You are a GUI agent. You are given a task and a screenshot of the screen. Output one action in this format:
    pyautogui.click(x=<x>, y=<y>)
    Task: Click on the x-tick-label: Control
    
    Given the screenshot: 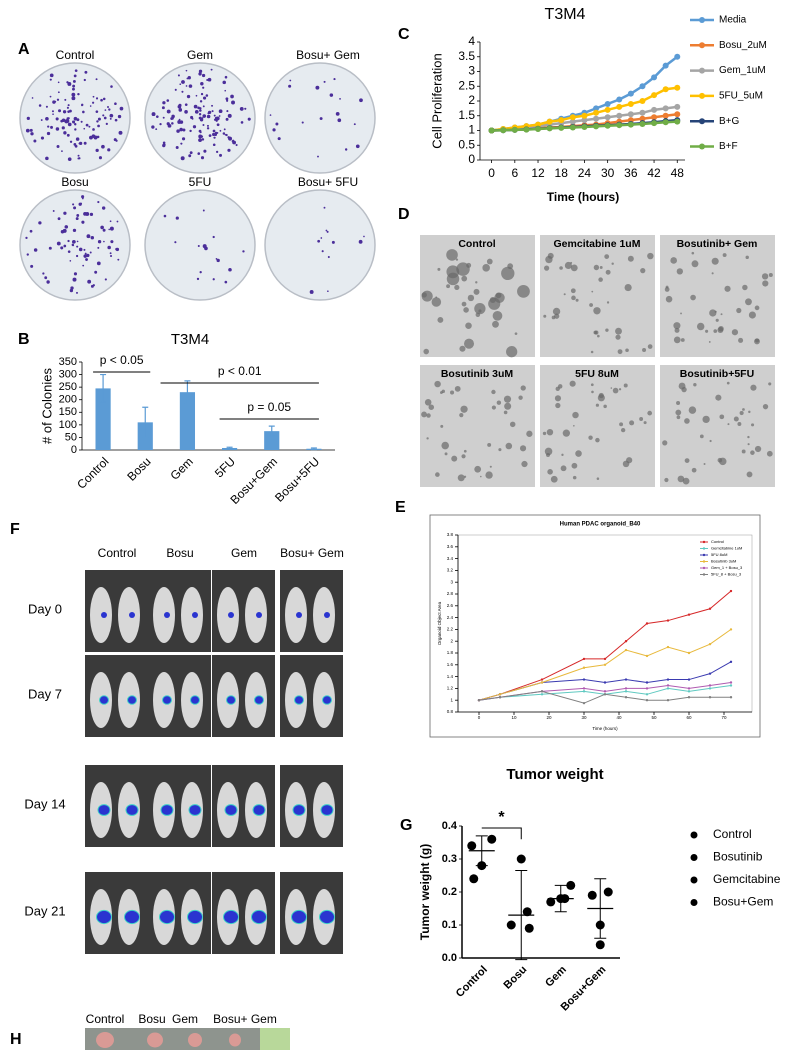 What is the action you would take?
    pyautogui.click(x=472, y=982)
    